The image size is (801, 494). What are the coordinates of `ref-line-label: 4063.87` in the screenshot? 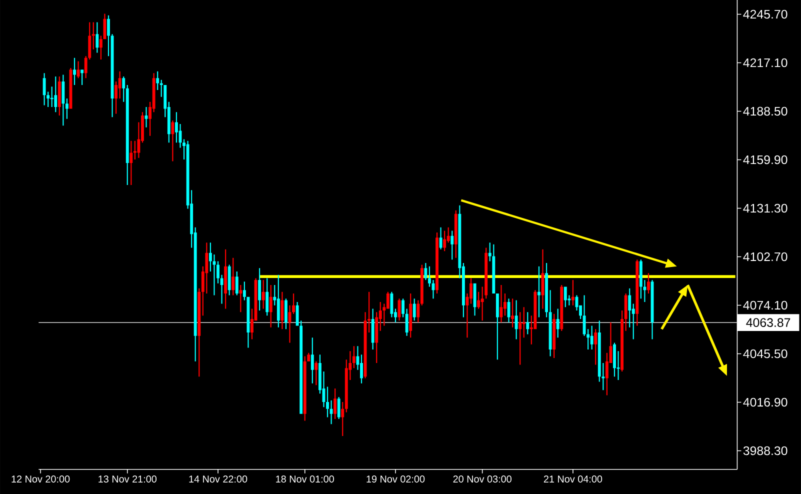 It's located at (768, 322).